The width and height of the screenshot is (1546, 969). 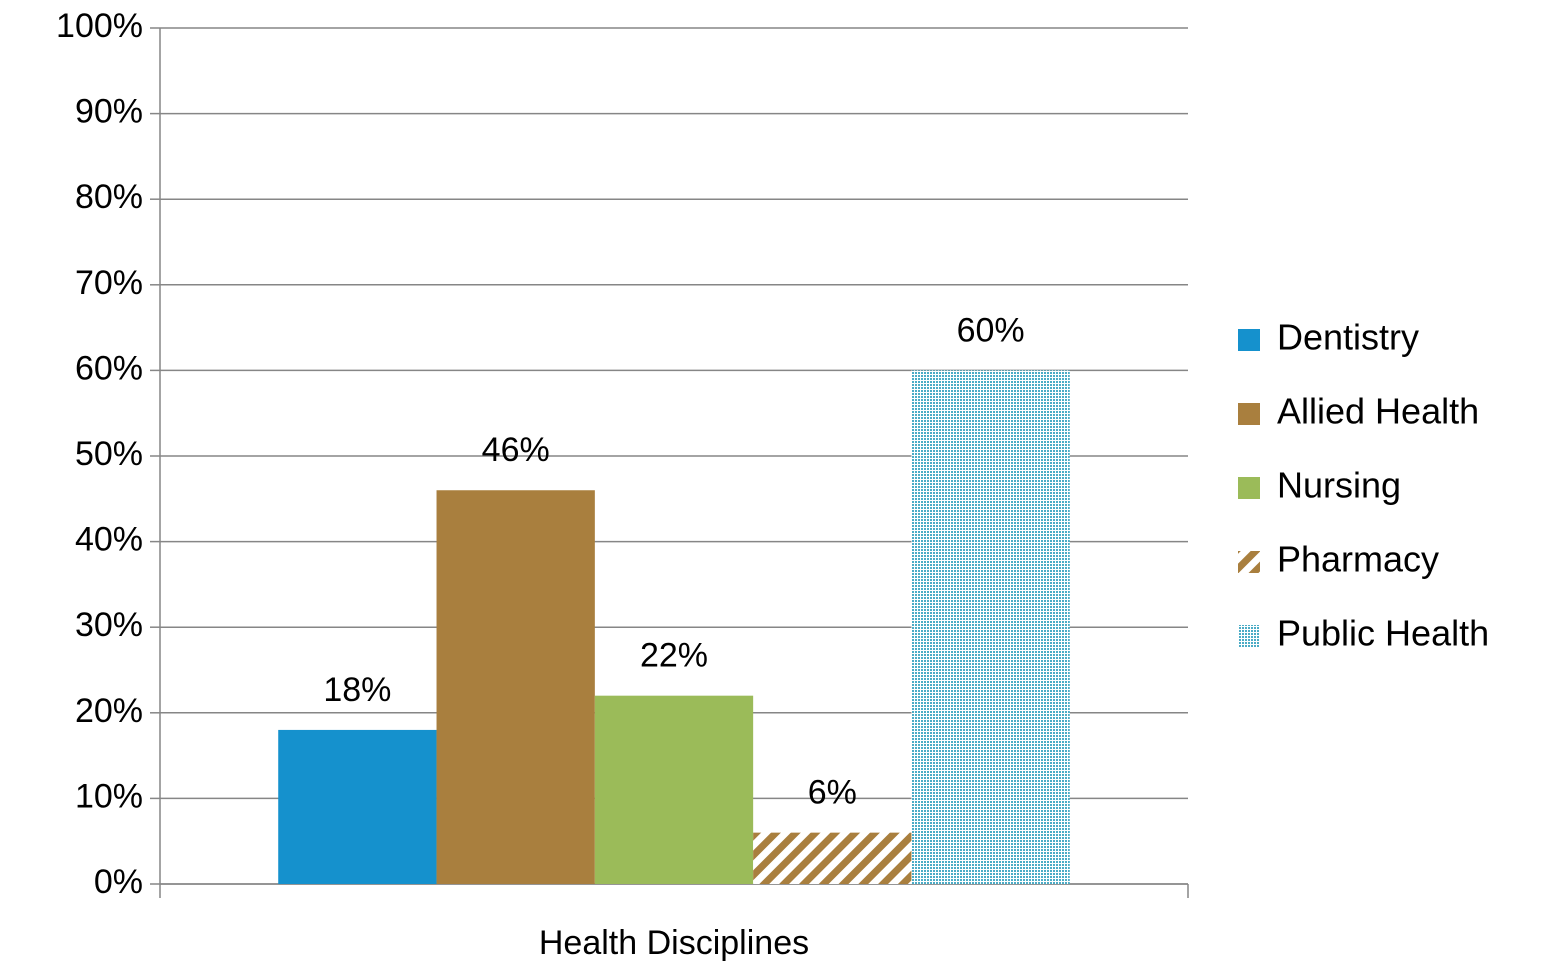 What do you see at coordinates (109, 197) in the screenshot?
I see `y-tick-label: 80%` at bounding box center [109, 197].